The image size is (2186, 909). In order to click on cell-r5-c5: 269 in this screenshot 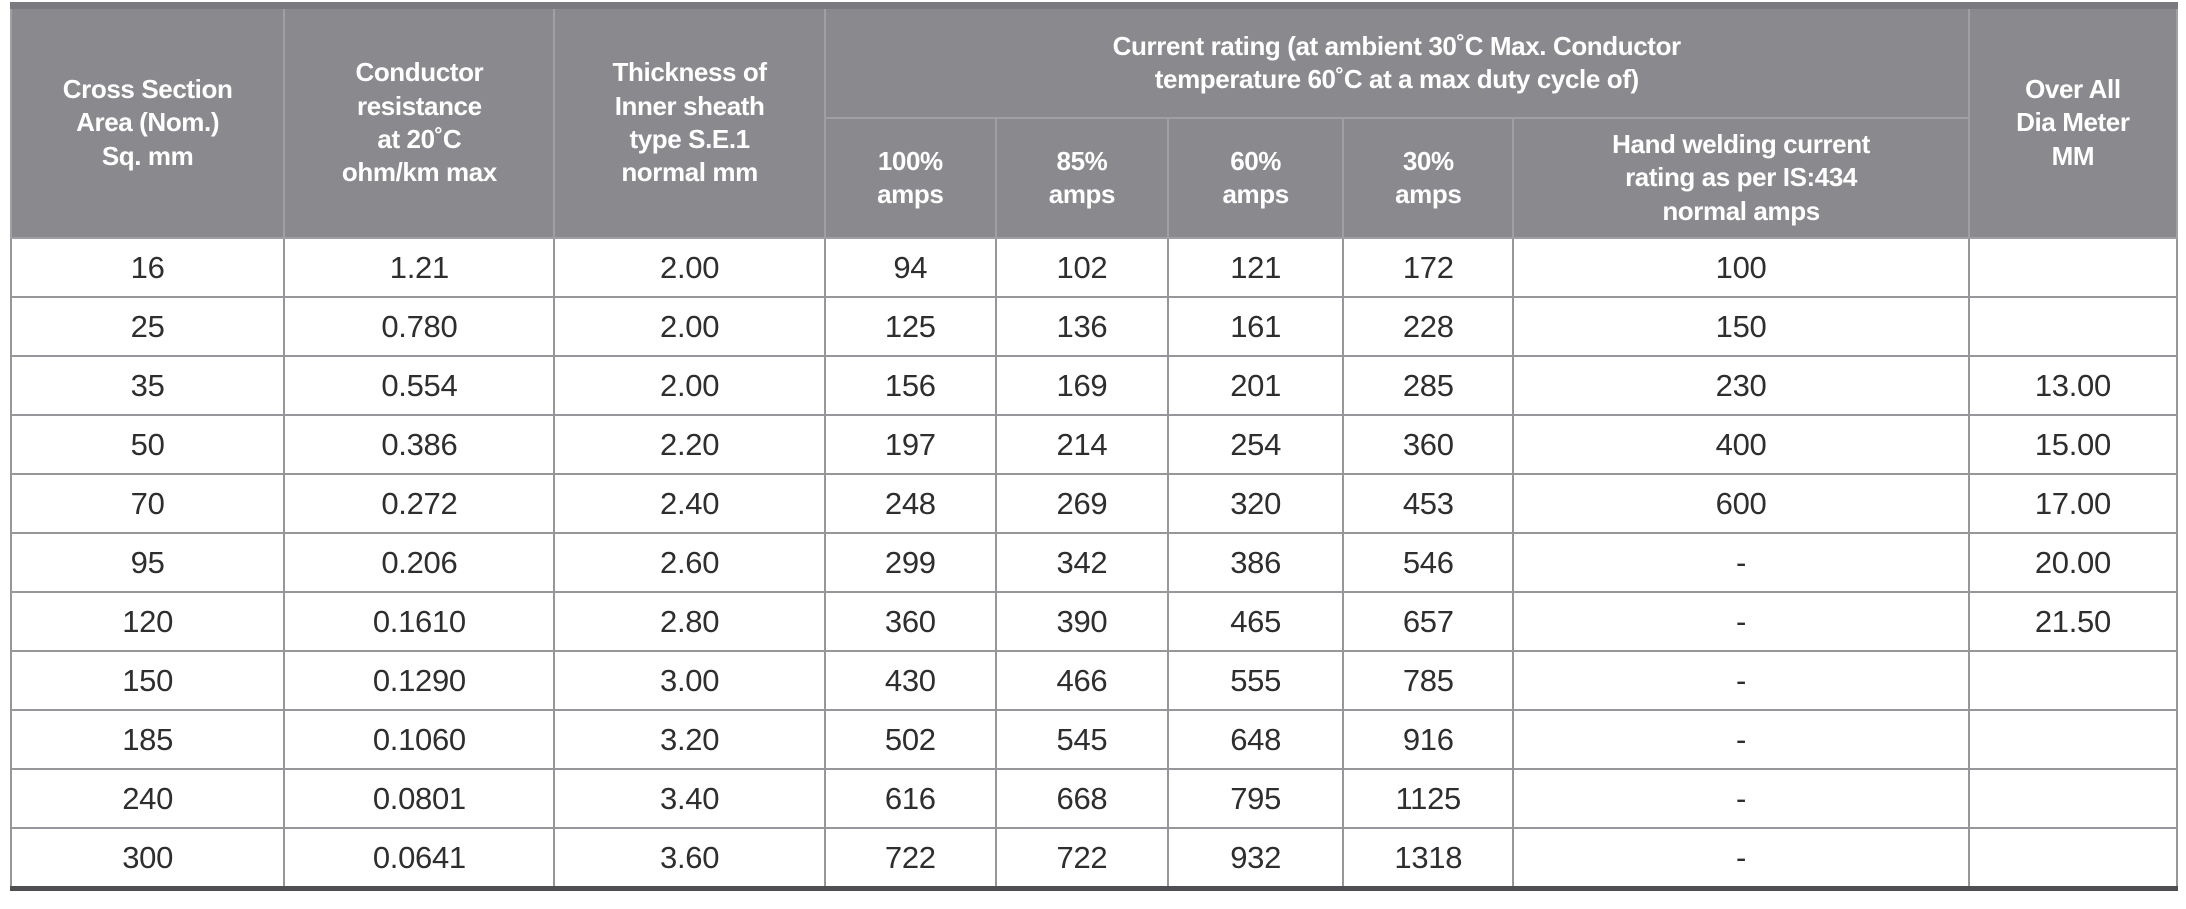, I will do `click(1082, 503)`.